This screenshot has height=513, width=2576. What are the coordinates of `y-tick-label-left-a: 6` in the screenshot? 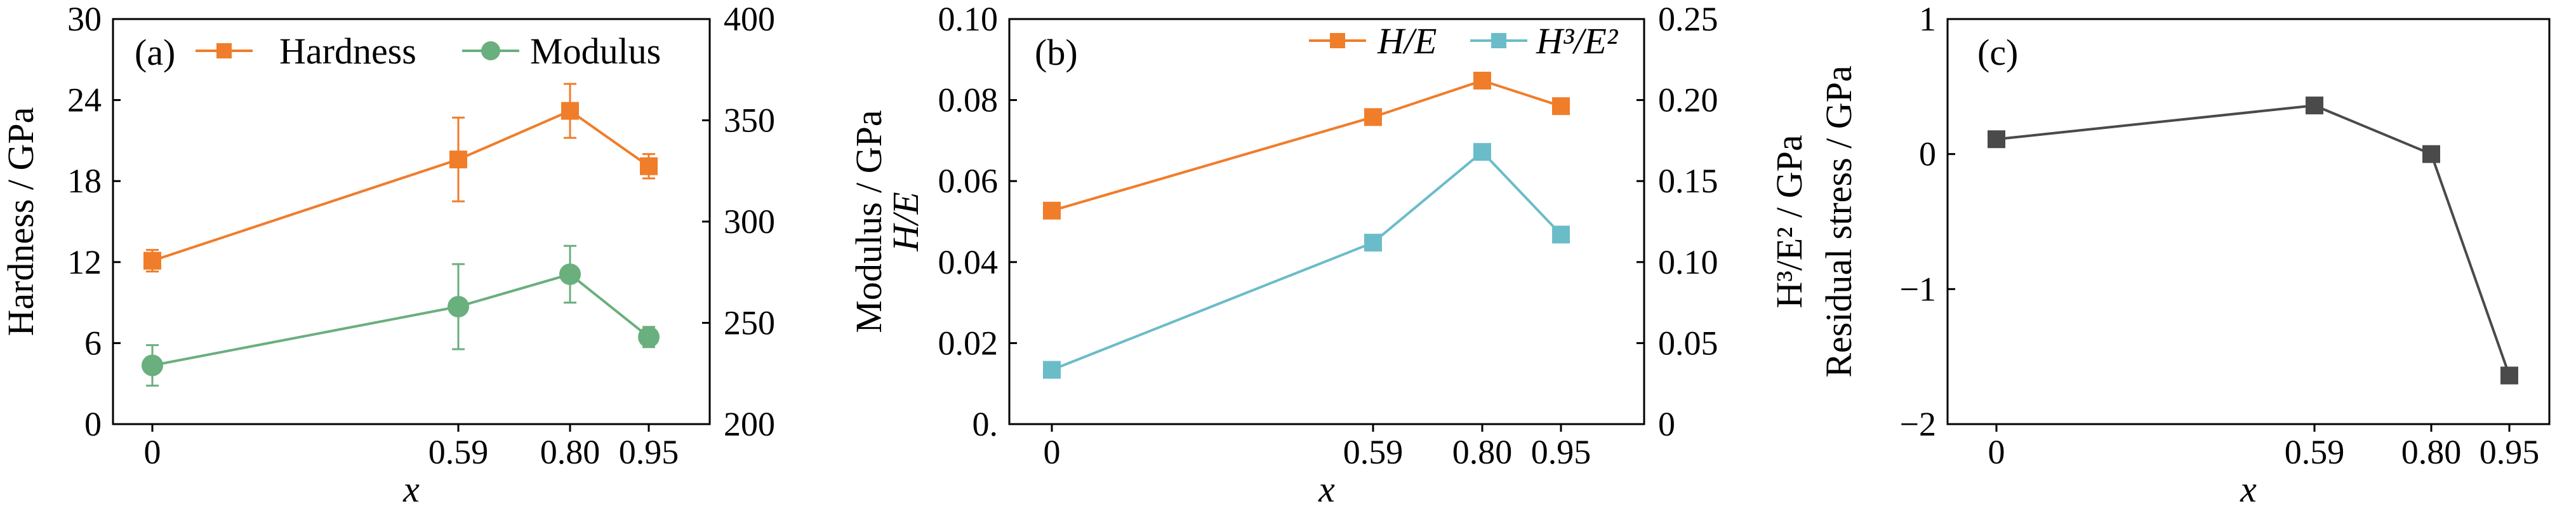 It's located at (93, 343).